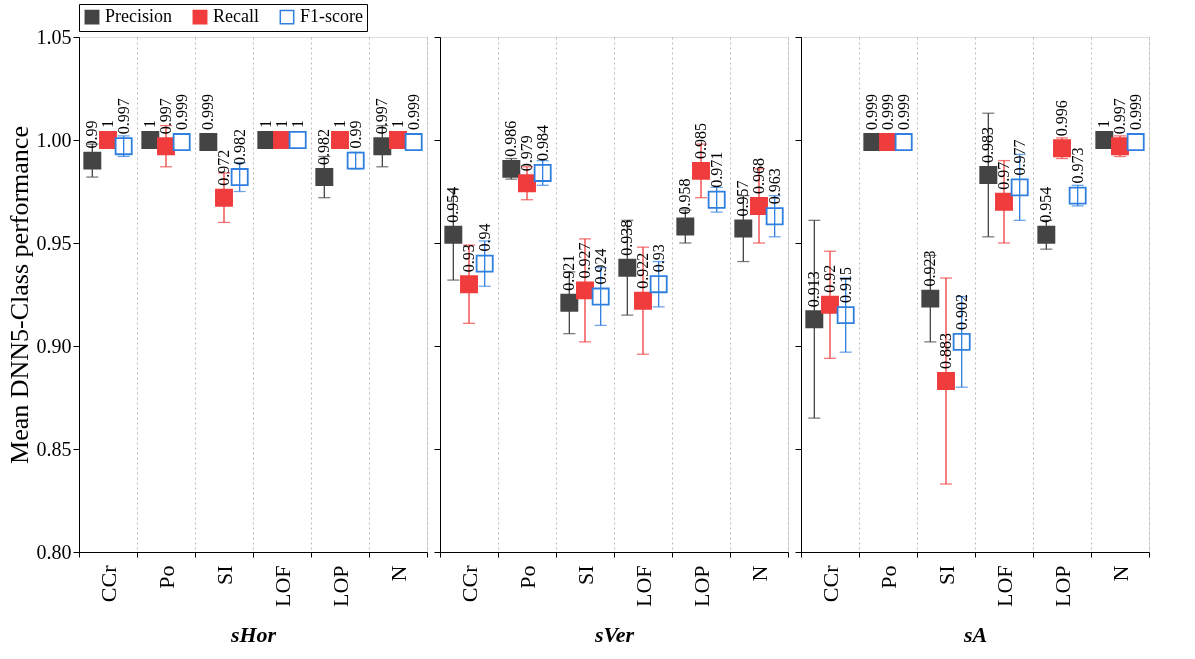 This screenshot has height=659, width=1195. What do you see at coordinates (484, 237) in the screenshot?
I see `data-label: 0.94` at bounding box center [484, 237].